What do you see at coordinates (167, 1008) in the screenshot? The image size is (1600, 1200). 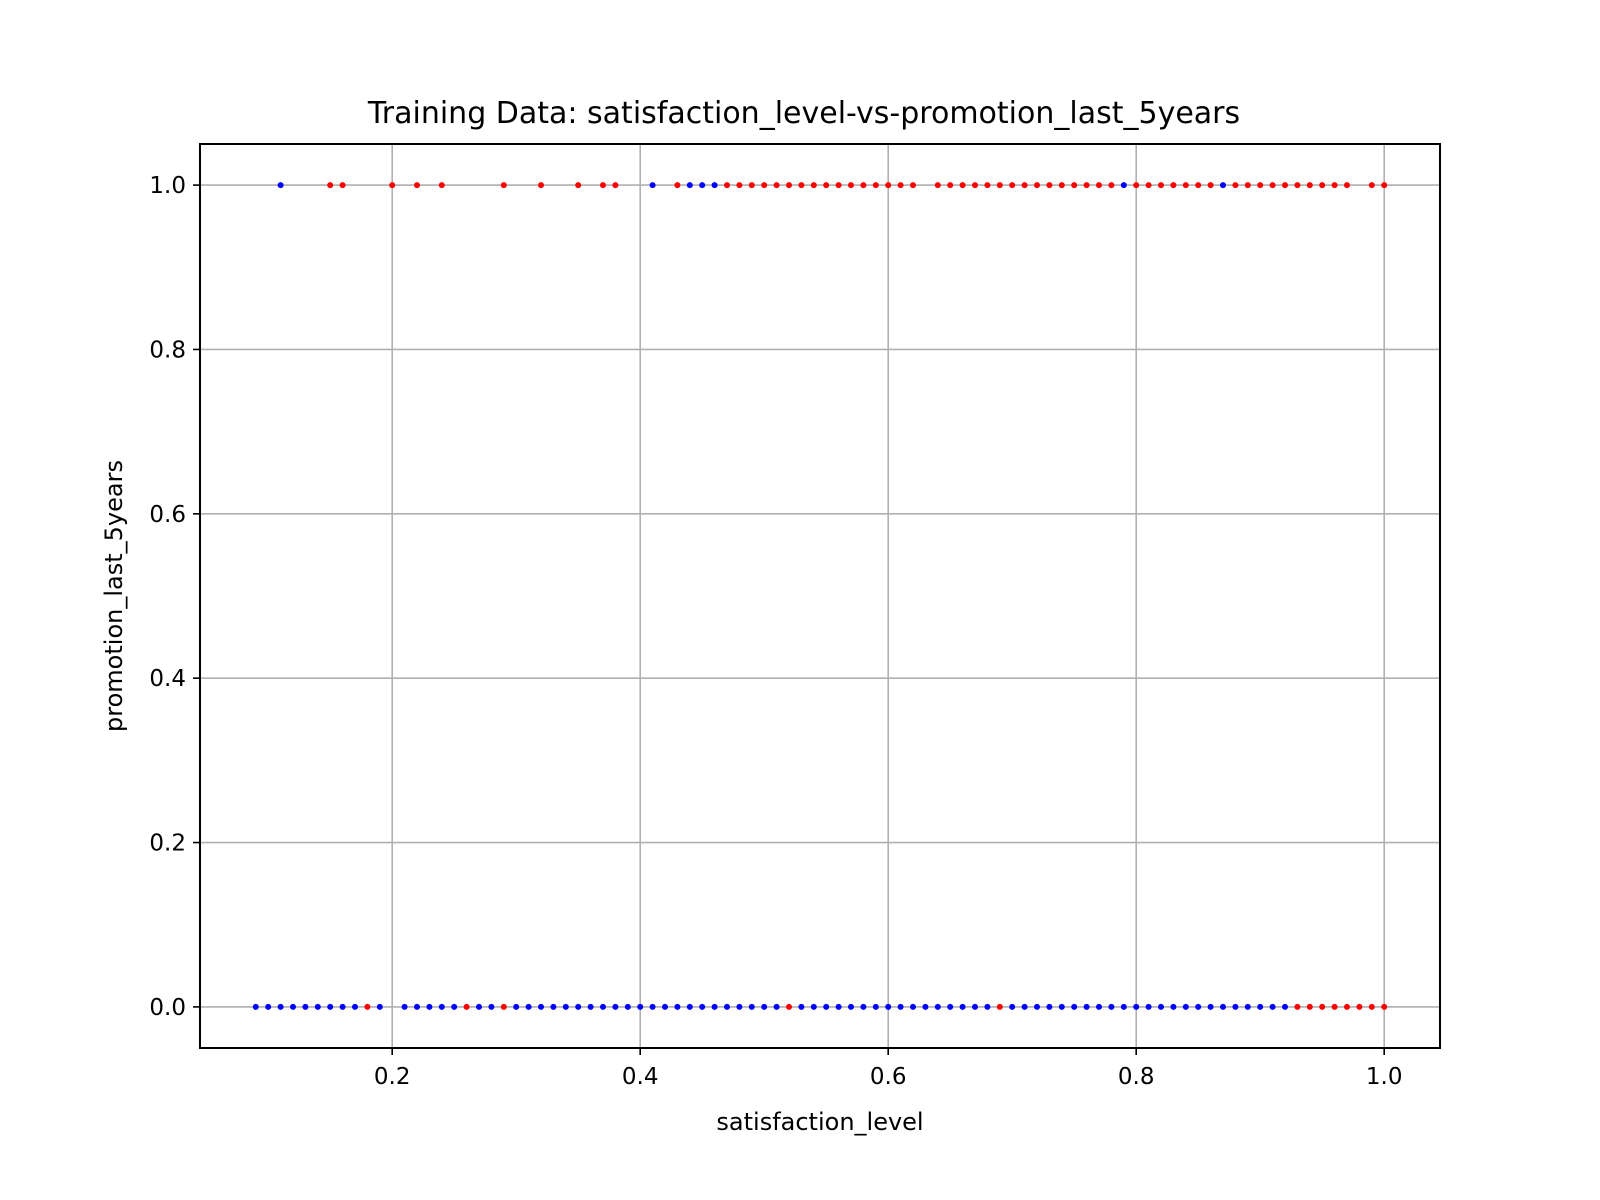 I see `y-tick-label: 0.0` at bounding box center [167, 1008].